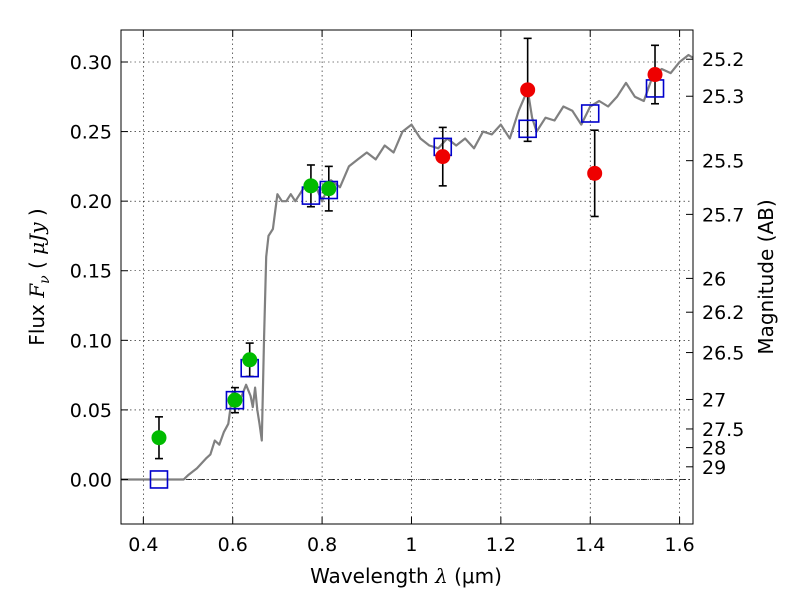 The width and height of the screenshot is (800, 600). I want to click on x-tick-label: 1, so click(411, 545).